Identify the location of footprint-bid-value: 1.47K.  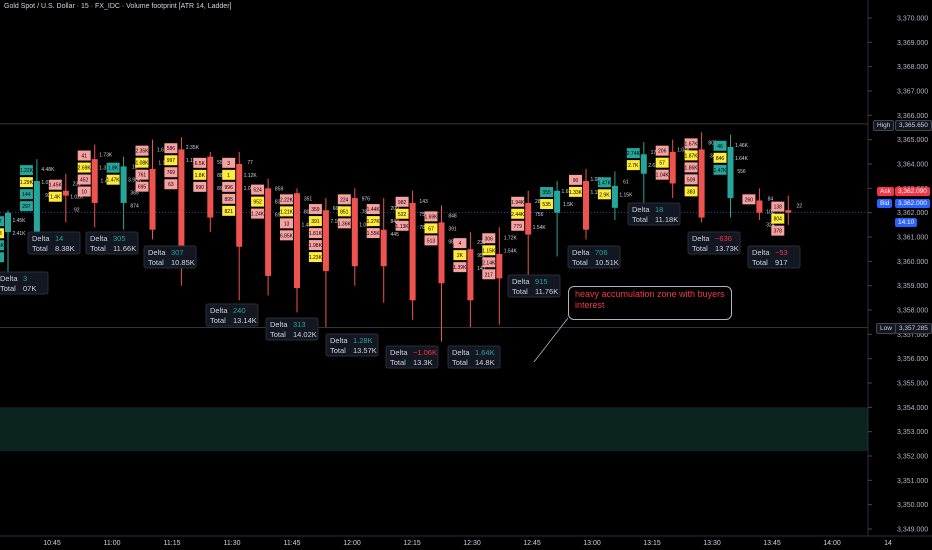
(720, 171).